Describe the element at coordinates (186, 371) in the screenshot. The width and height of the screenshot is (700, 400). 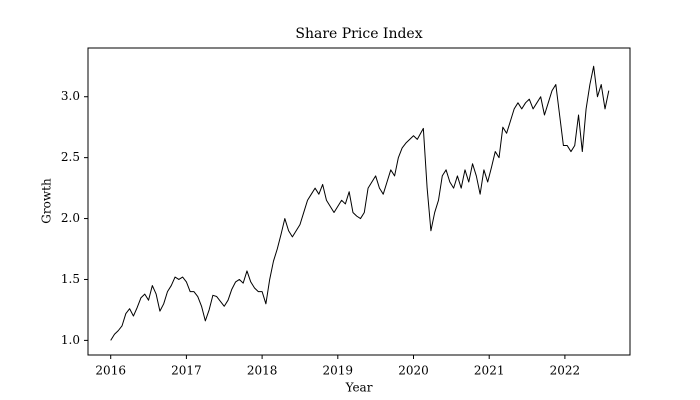
I see `x-tick-label: 2017` at that location.